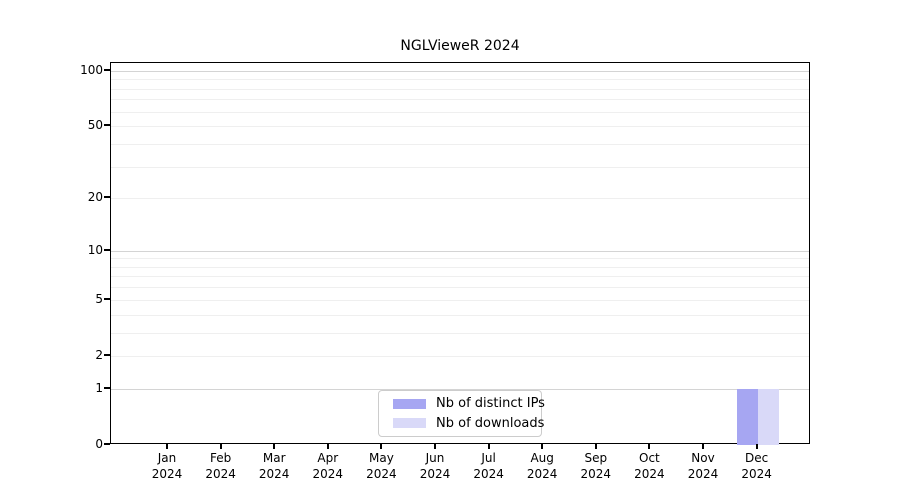 Image resolution: width=900 pixels, height=500 pixels. What do you see at coordinates (461, 413) in the screenshot?
I see `legend: Nb of distinct IPs Nb of downloads` at bounding box center [461, 413].